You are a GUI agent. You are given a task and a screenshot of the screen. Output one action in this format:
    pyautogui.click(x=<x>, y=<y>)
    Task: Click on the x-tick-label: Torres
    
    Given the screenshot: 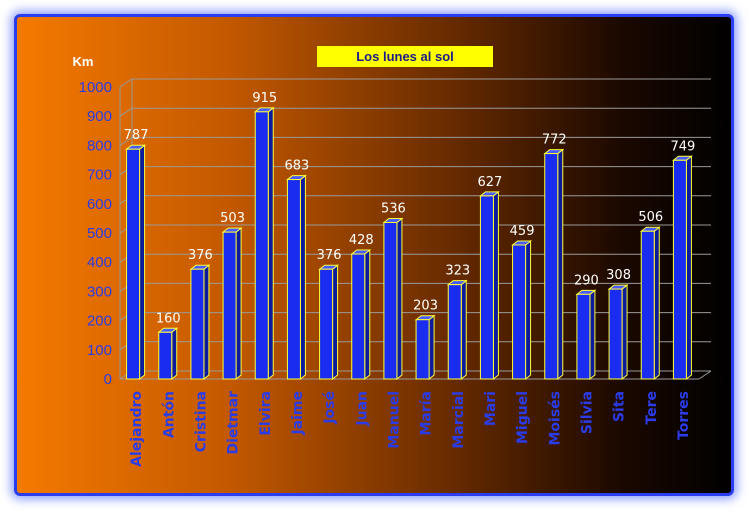 What is the action you would take?
    pyautogui.click(x=684, y=415)
    